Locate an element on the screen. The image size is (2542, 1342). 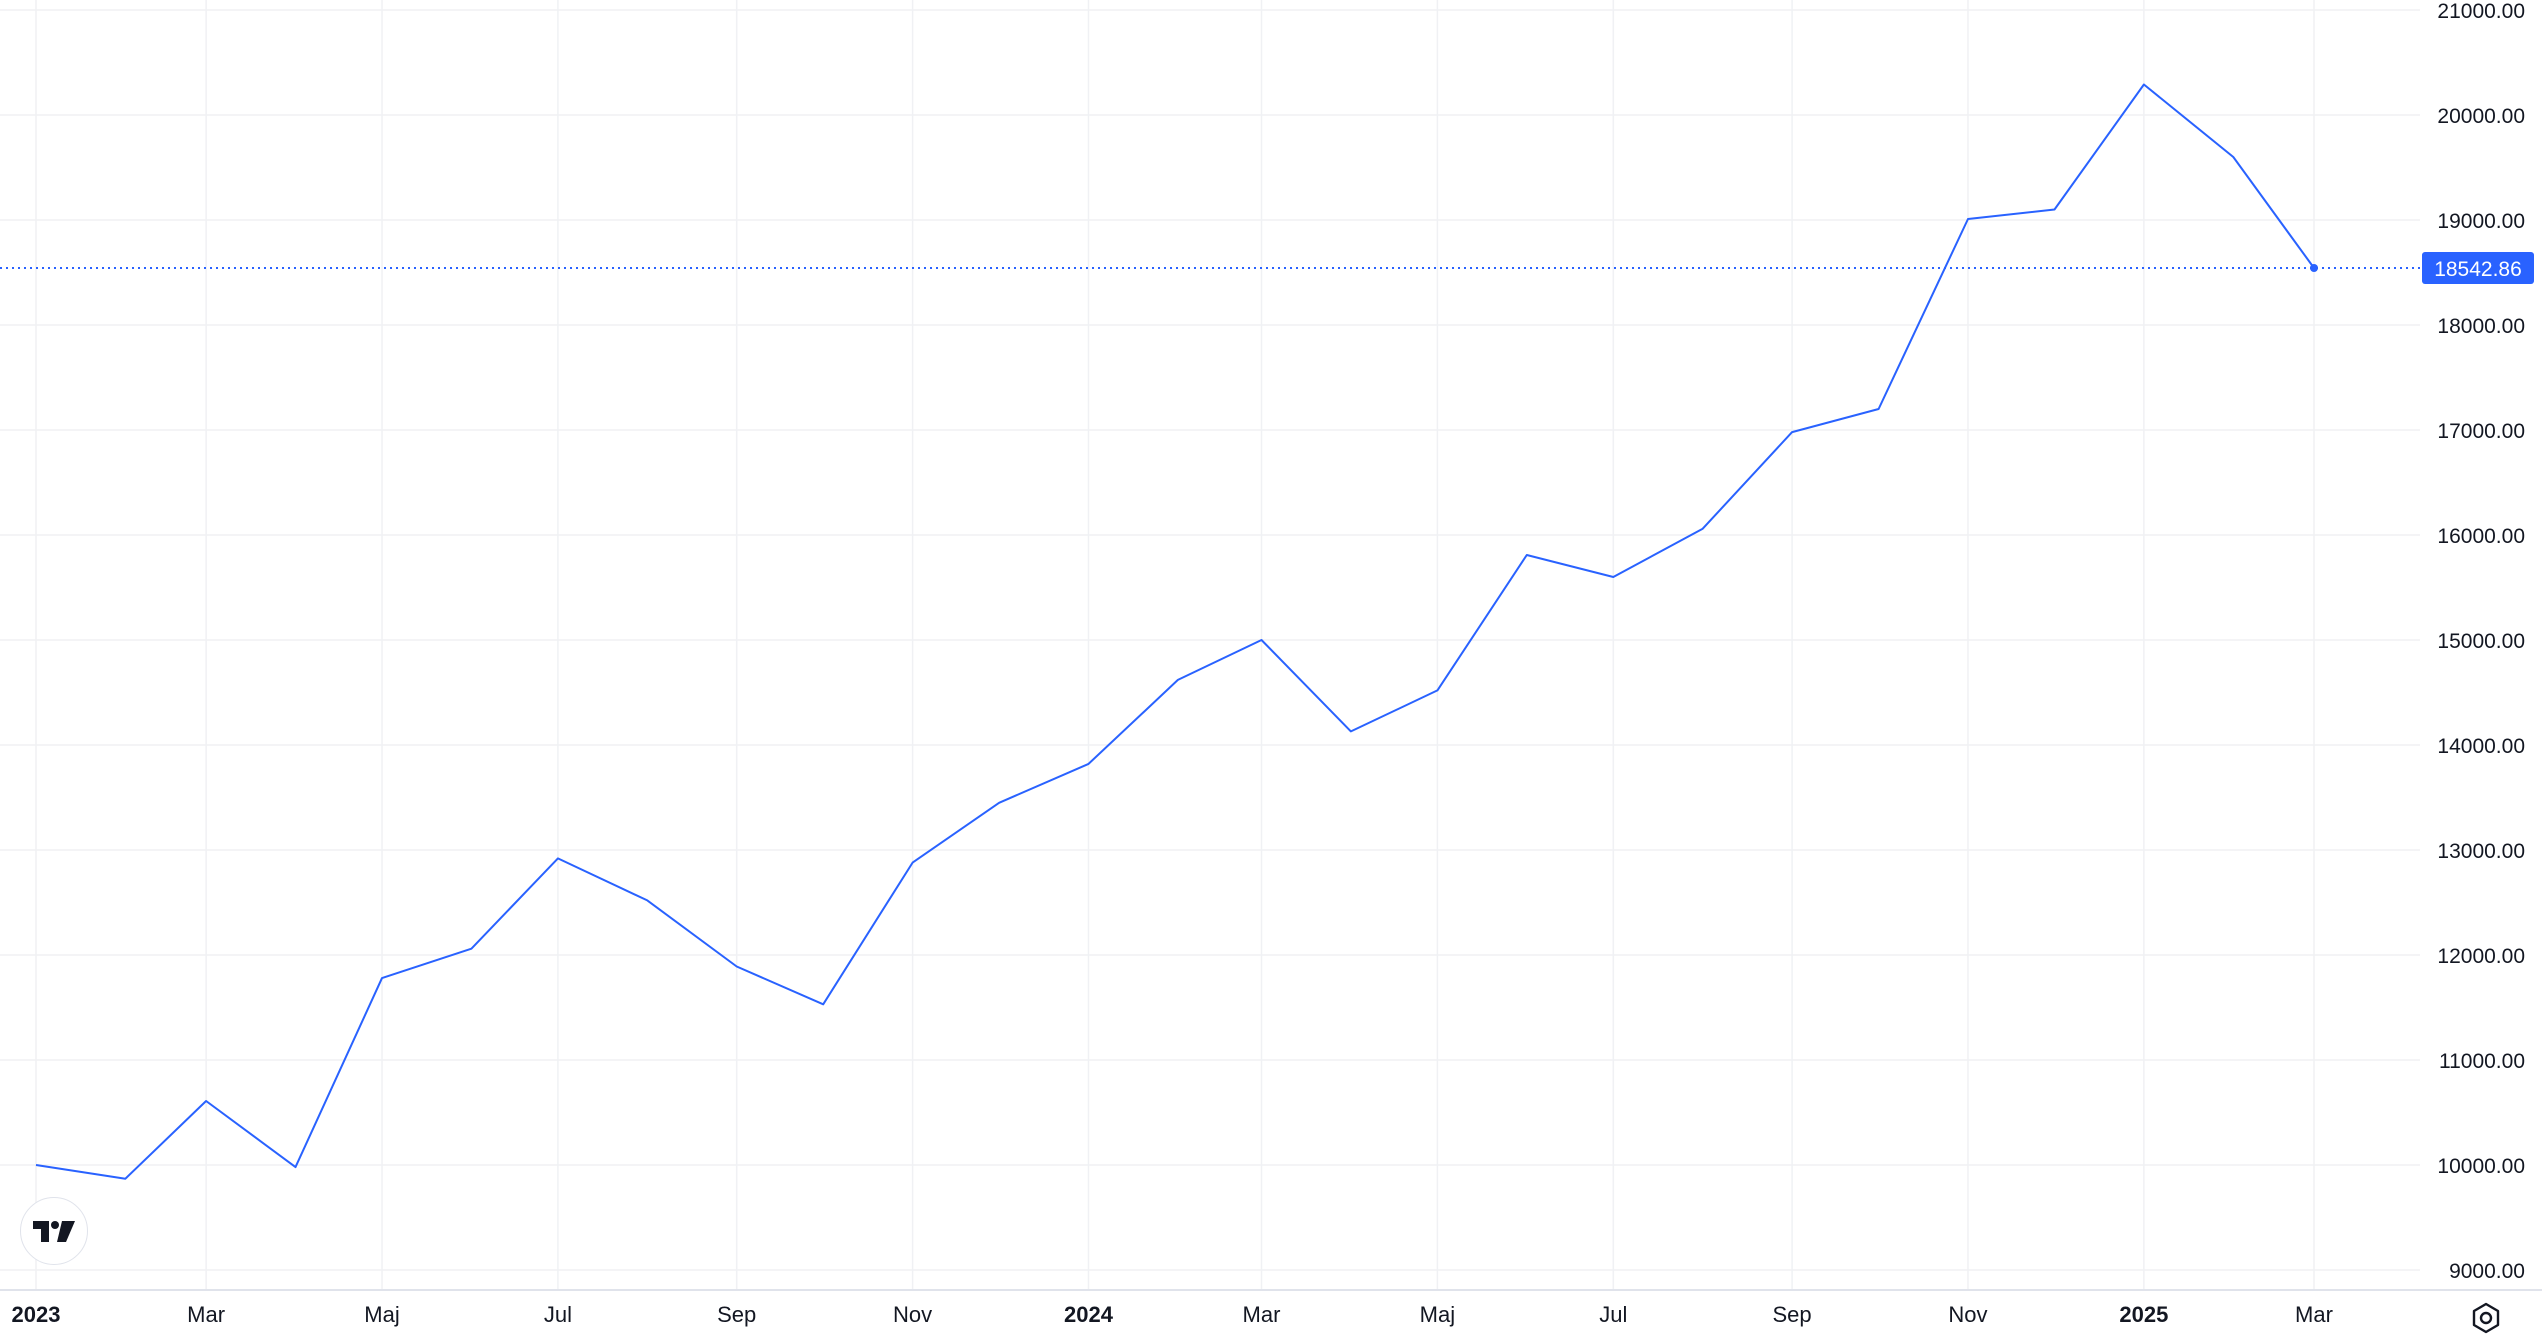
y-tick-label: 10000.00 is located at coordinates (2481, 1166).